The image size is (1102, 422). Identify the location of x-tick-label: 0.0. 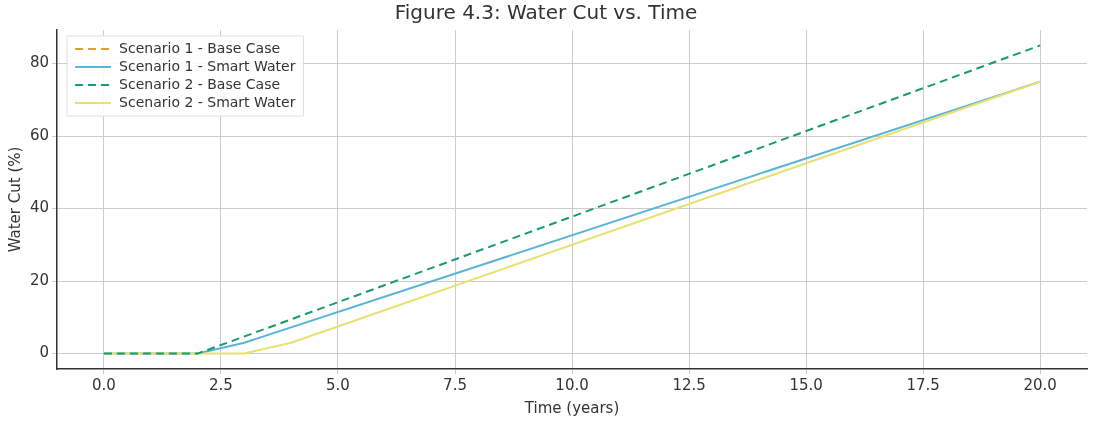
(103, 384).